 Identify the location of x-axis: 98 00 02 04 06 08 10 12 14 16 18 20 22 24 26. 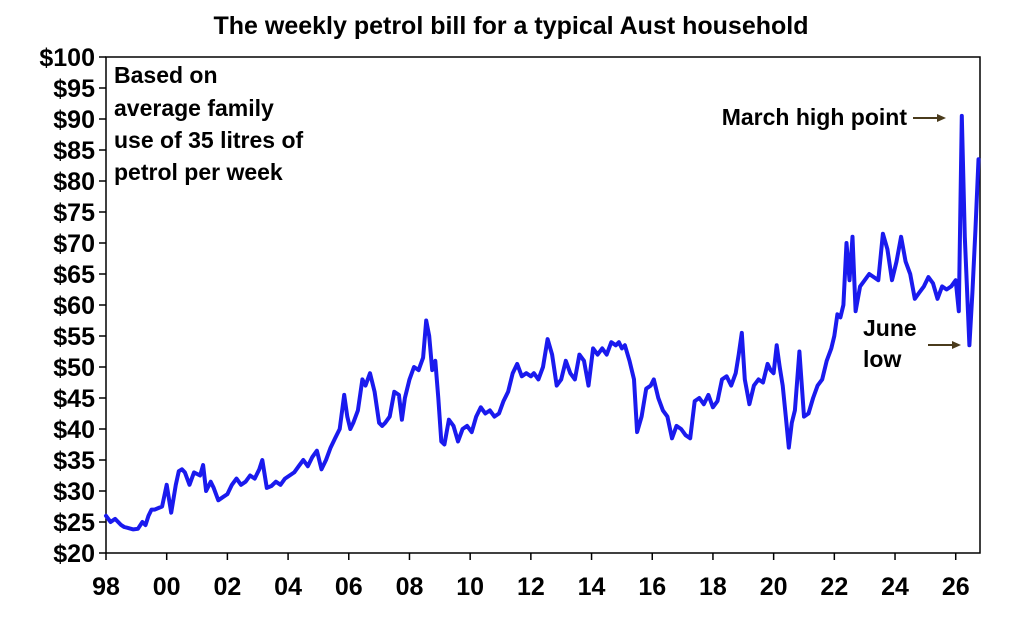
(531, 577).